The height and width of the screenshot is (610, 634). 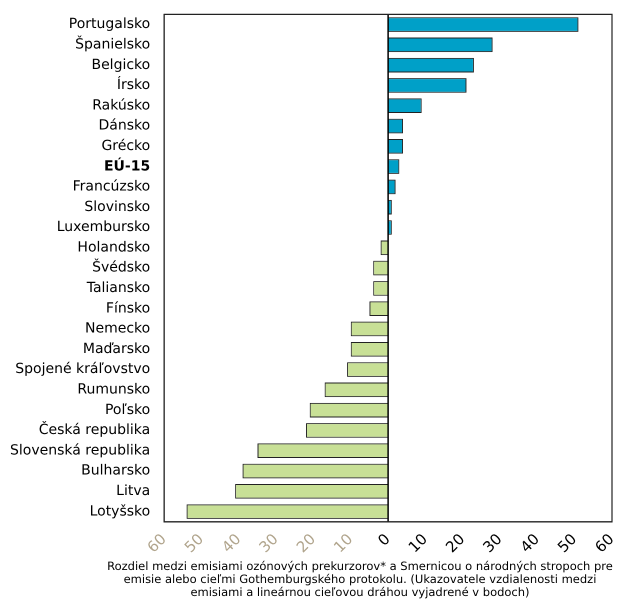 What do you see at coordinates (128, 308) in the screenshot?
I see `y-tick-label: Fínsko` at bounding box center [128, 308].